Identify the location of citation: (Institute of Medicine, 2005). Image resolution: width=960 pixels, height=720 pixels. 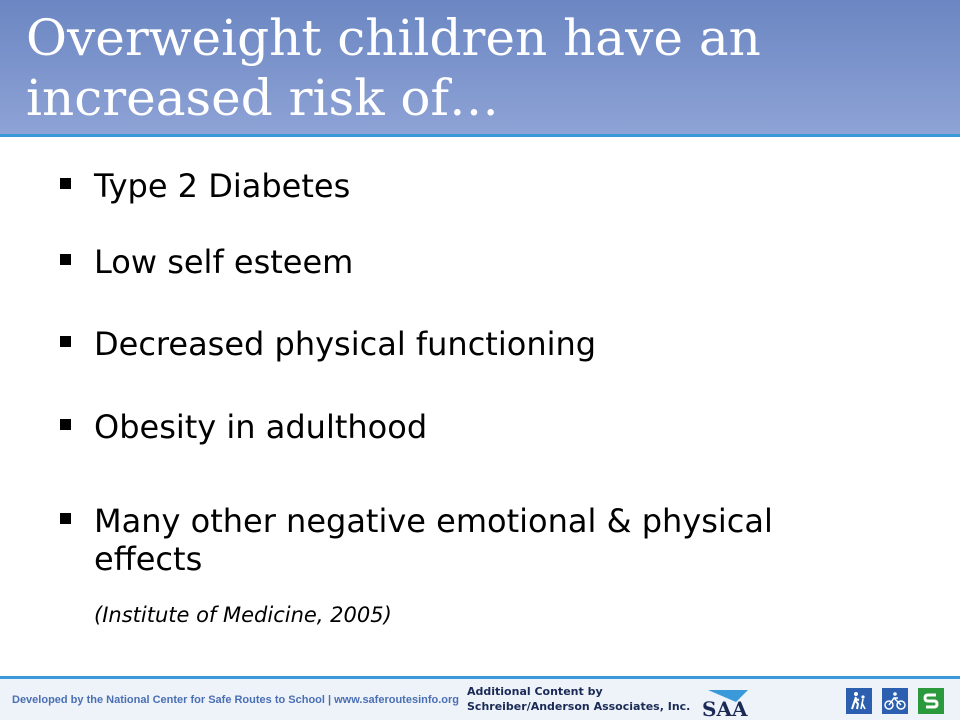
(243, 615).